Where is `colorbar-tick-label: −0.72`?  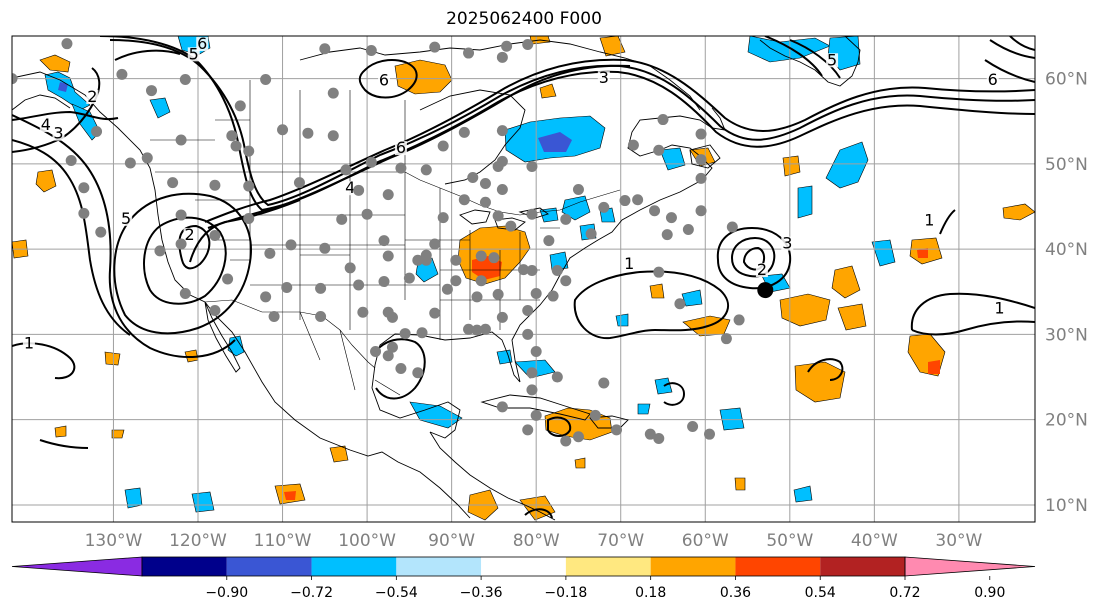 colorbar-tick-label: −0.72 is located at coordinates (311, 593).